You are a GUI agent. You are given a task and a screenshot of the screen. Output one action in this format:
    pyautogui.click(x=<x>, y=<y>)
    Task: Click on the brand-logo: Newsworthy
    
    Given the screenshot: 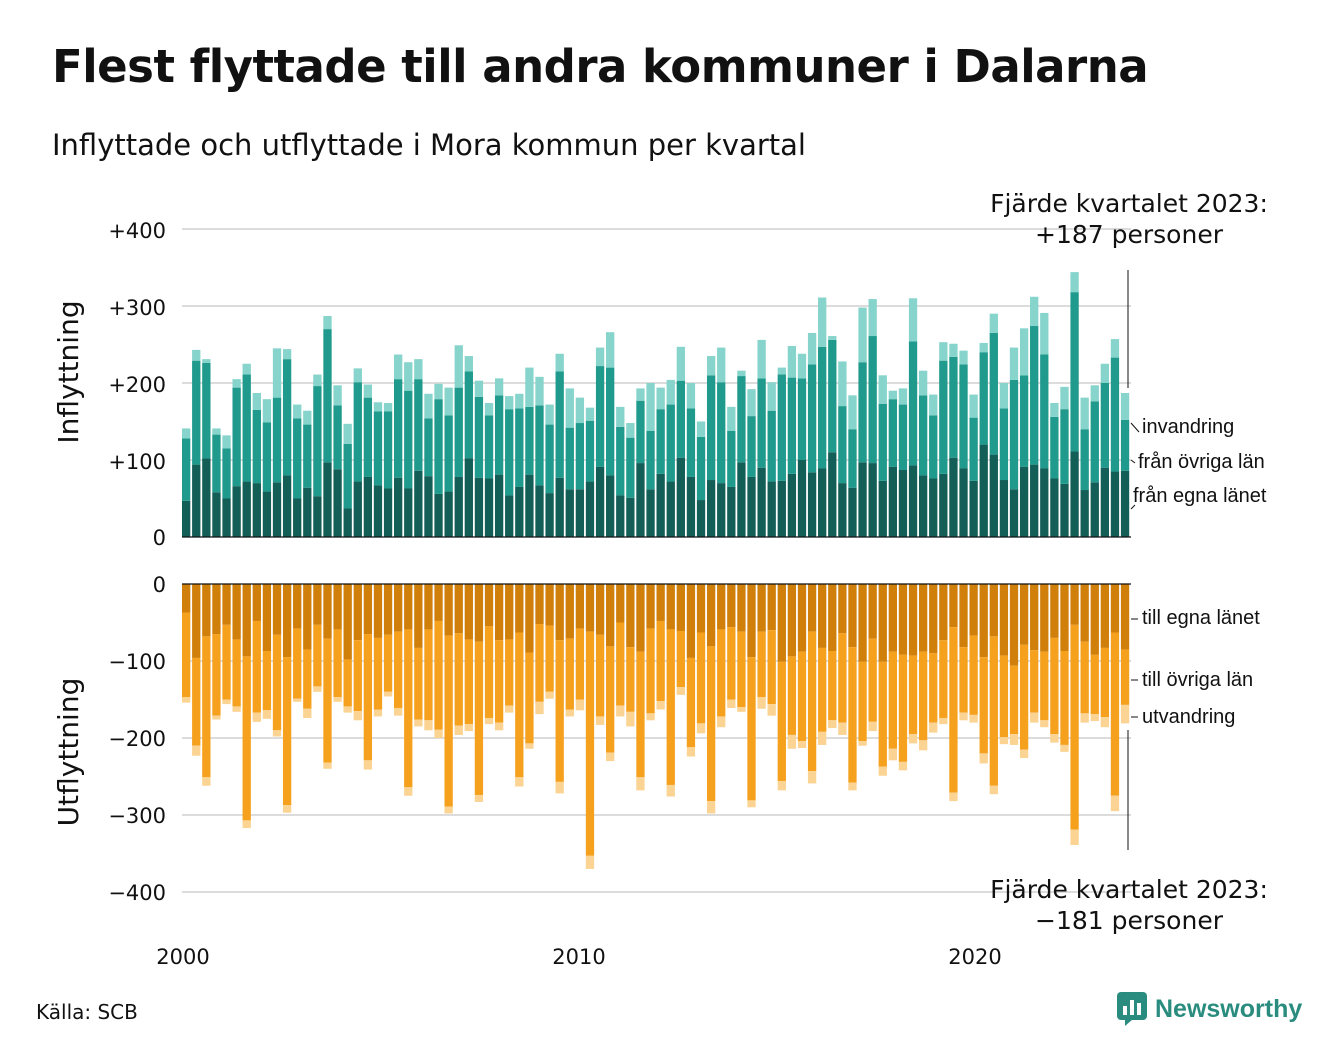 What is the action you would take?
    pyautogui.click(x=1209, y=1009)
    